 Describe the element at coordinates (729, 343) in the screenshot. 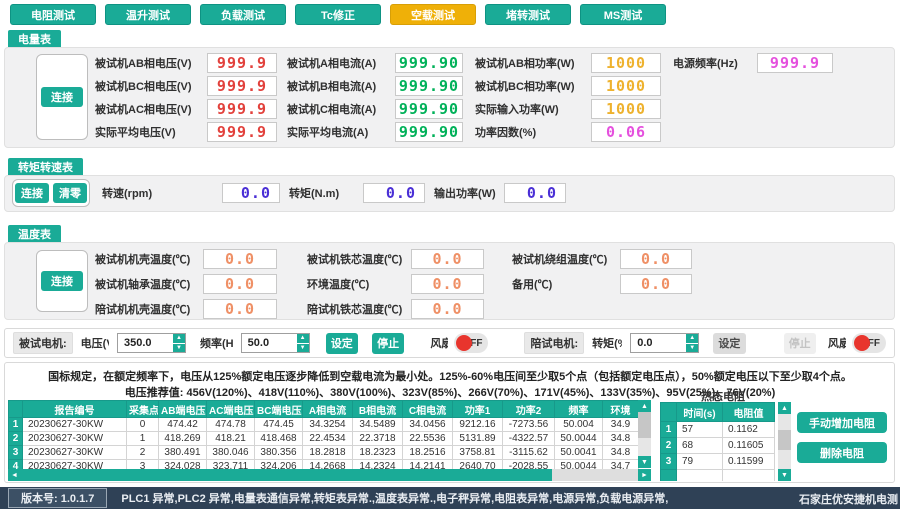

I see `aux-set-button: 设定` at that location.